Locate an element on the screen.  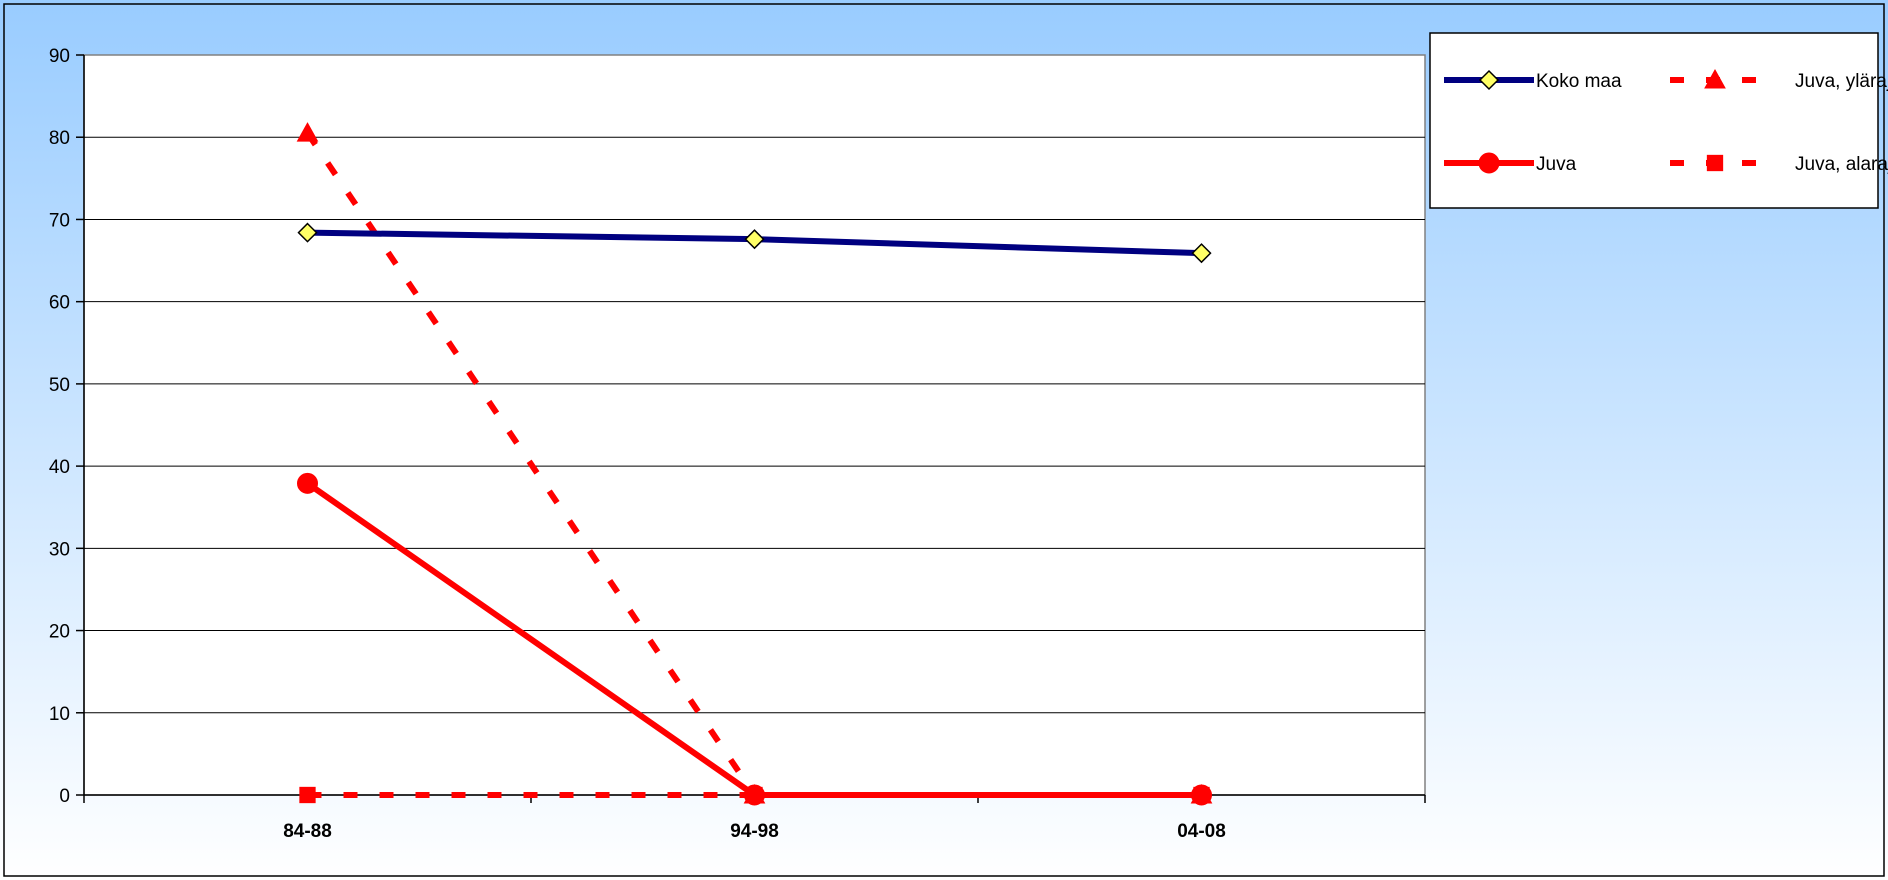
legend-marker-juva-yl-raja is located at coordinates (1715, 78).